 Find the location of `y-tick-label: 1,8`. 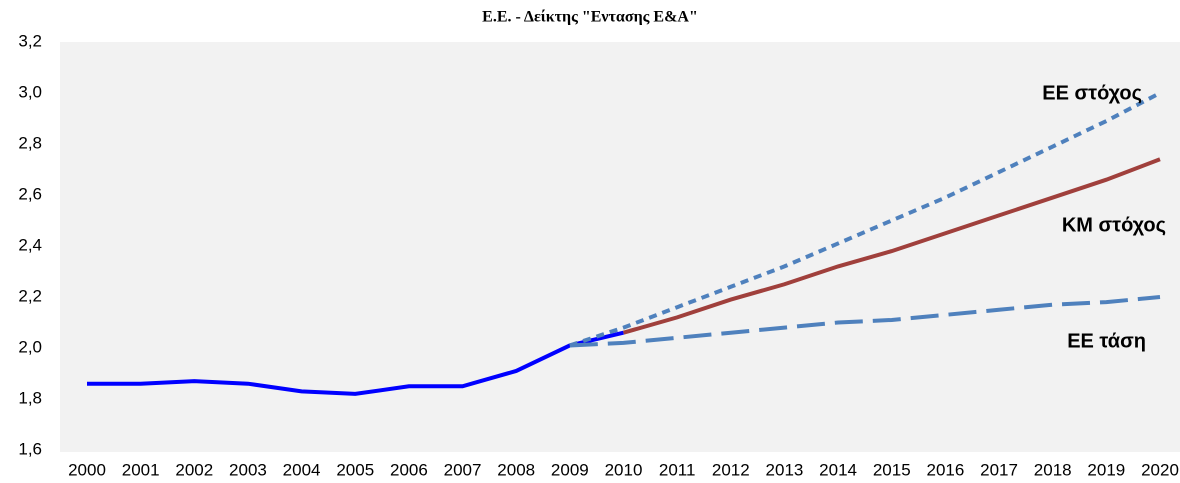

y-tick-label: 1,8 is located at coordinates (30, 397).